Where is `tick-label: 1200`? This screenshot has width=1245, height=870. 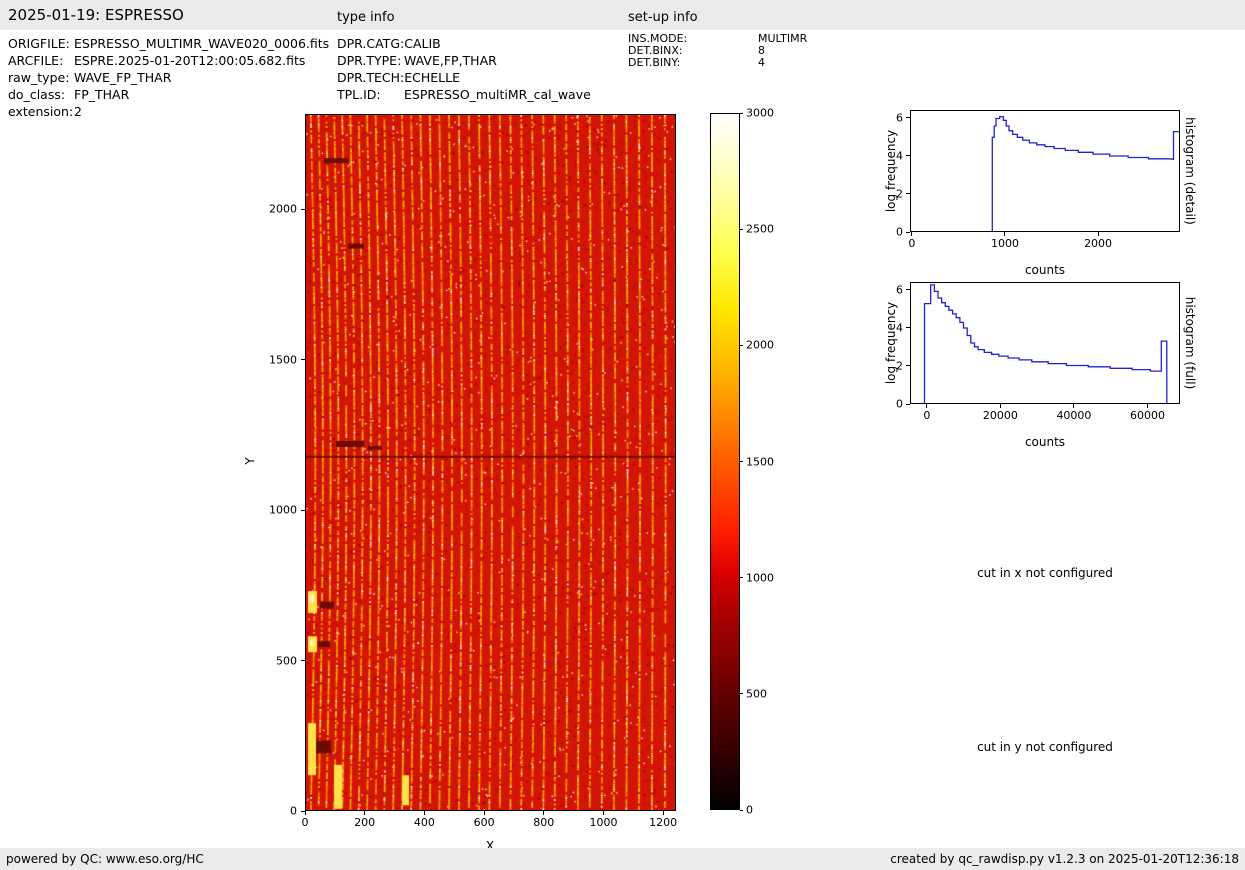
tick-label: 1200 is located at coordinates (663, 822).